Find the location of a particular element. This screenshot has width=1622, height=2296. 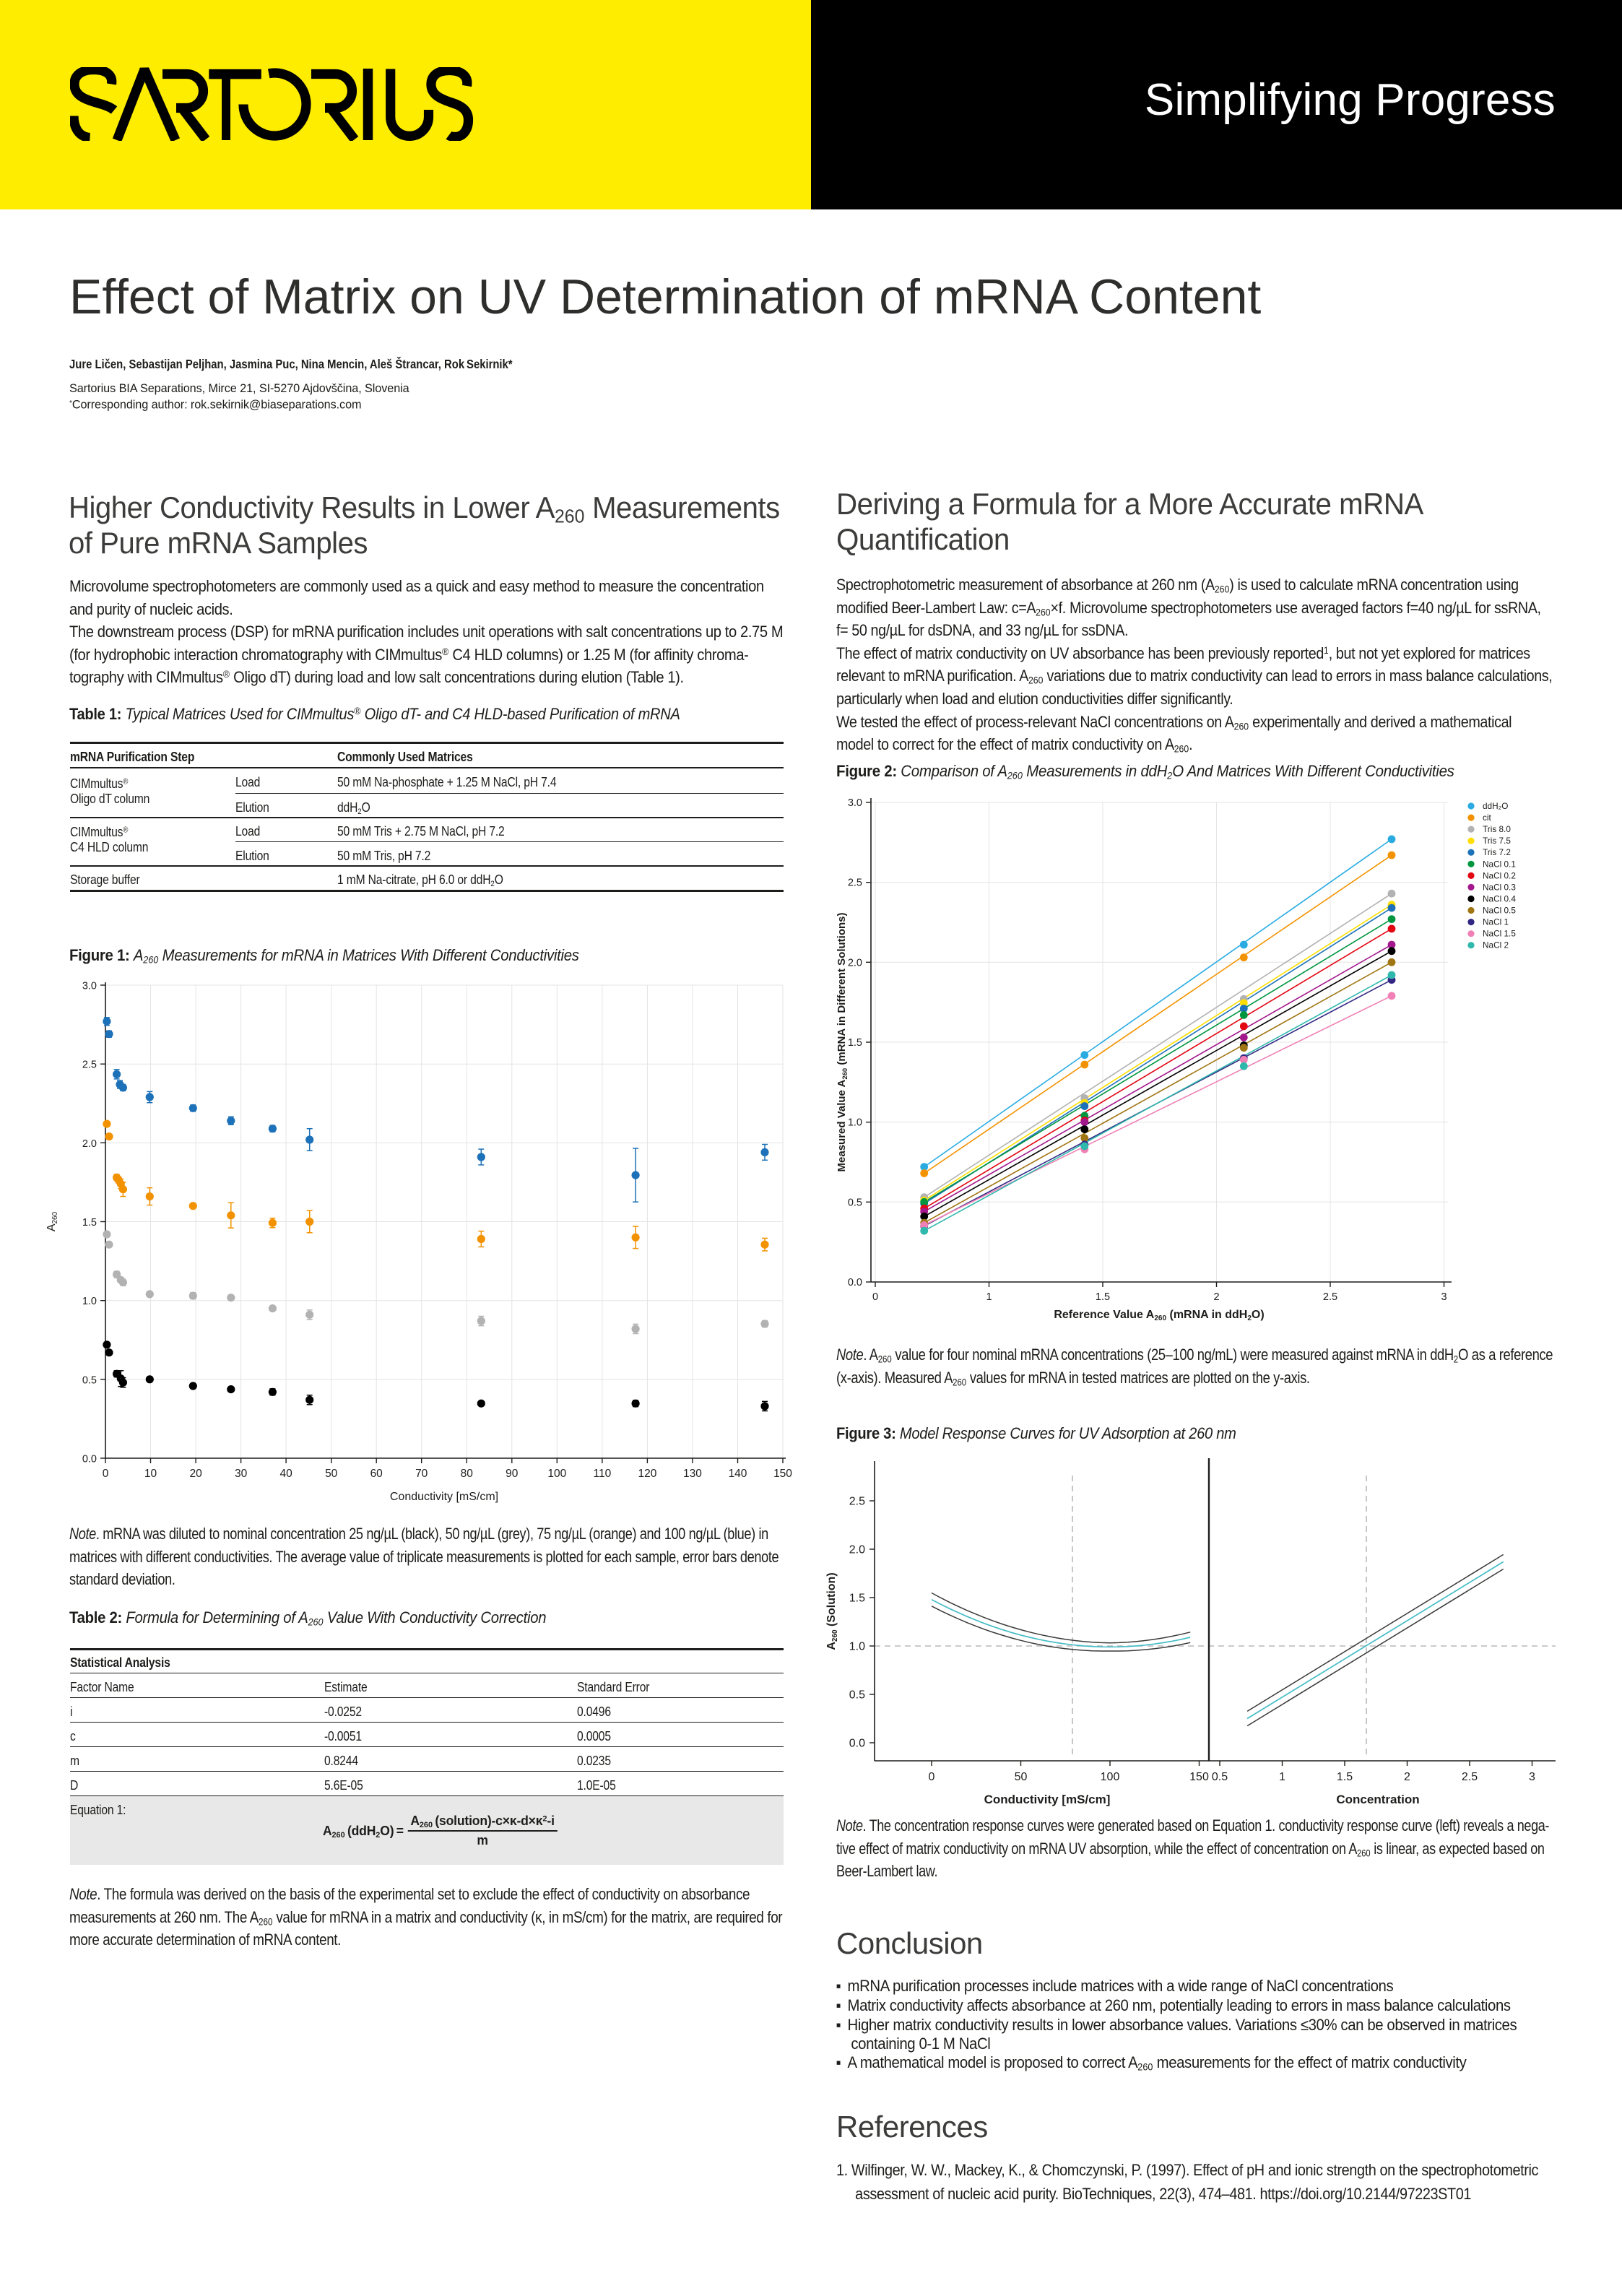

svg-text: NaCl 0.4 is located at coordinates (1499, 899).